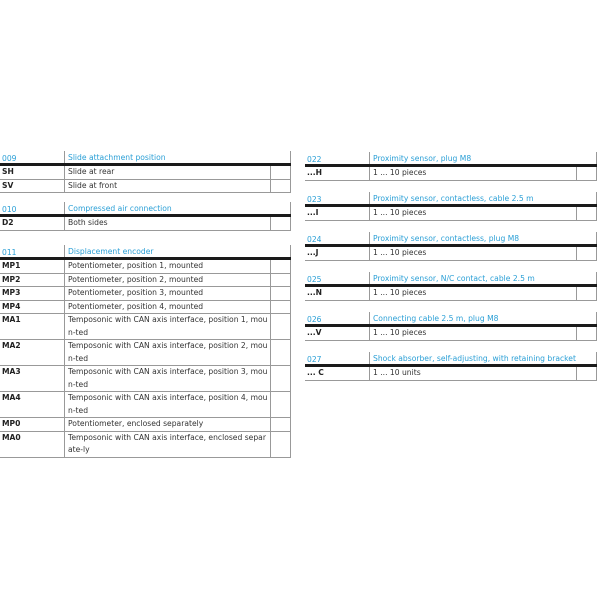 This screenshot has width=600, height=600. I want to click on order-code: SV, so click(8, 185).